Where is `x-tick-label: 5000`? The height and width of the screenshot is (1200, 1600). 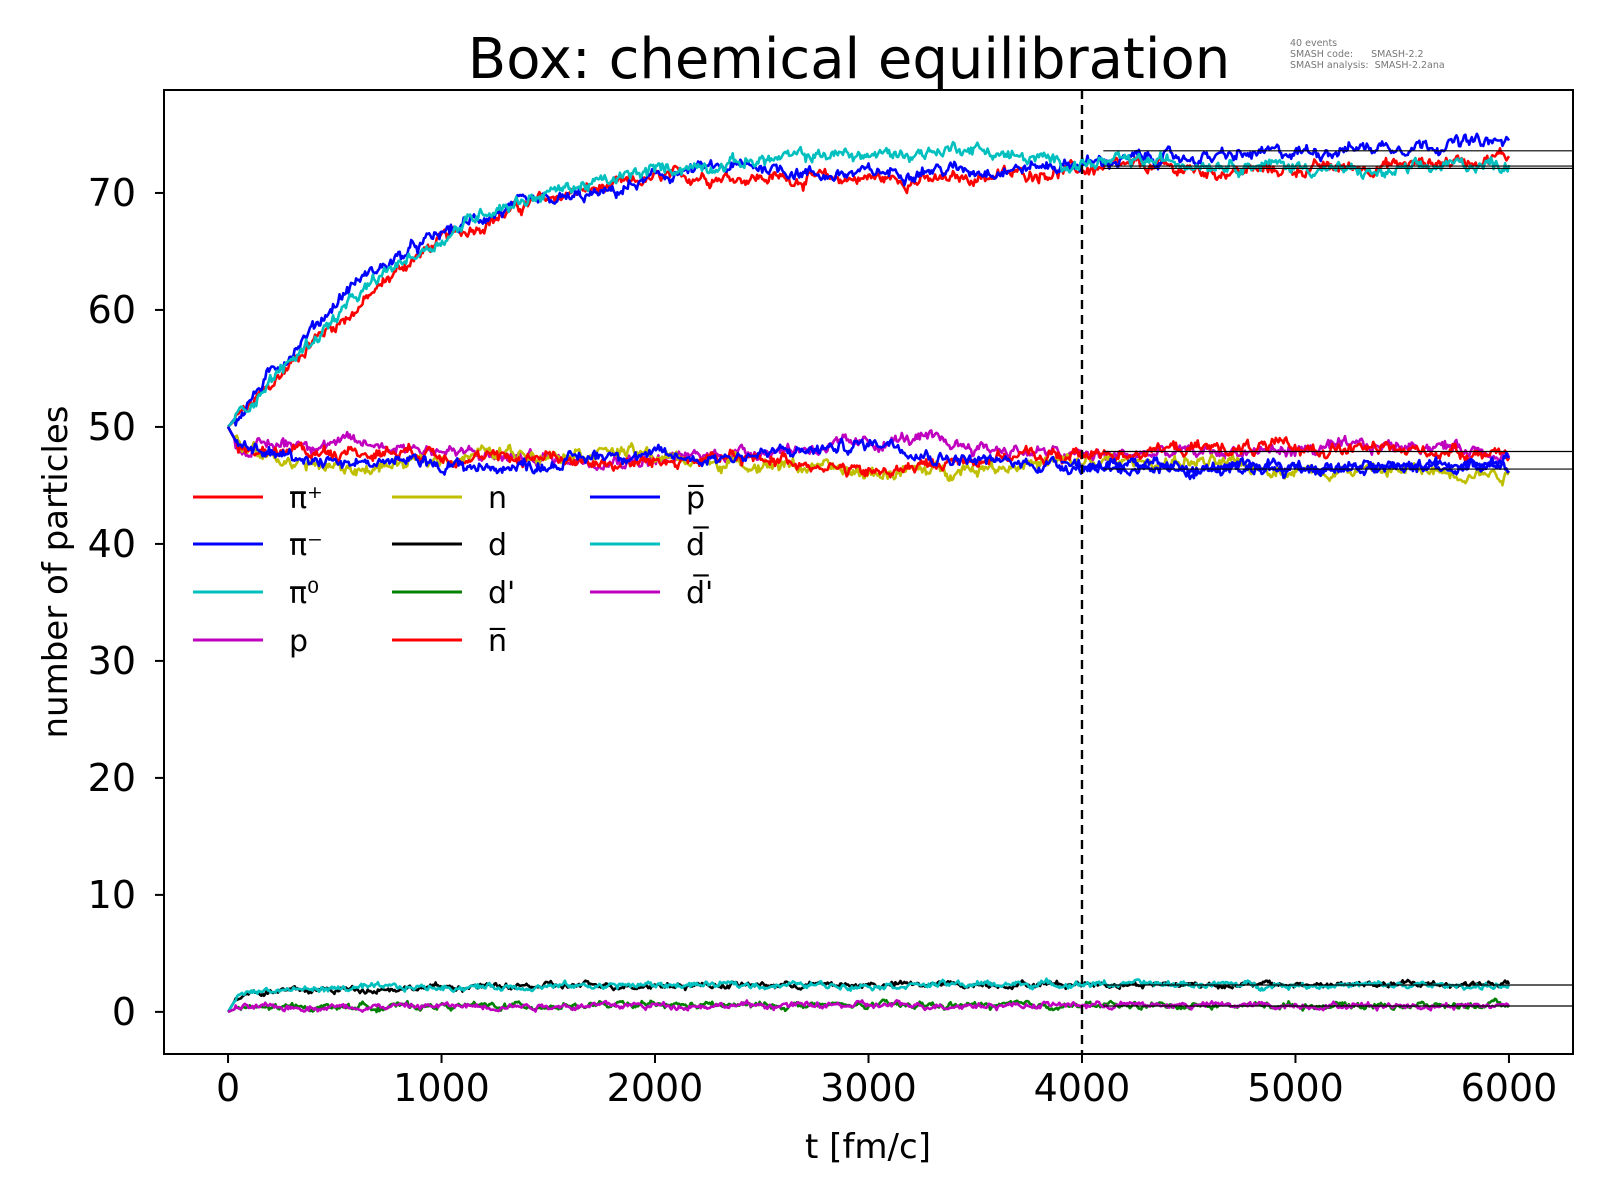 x-tick-label: 5000 is located at coordinates (1295, 1088).